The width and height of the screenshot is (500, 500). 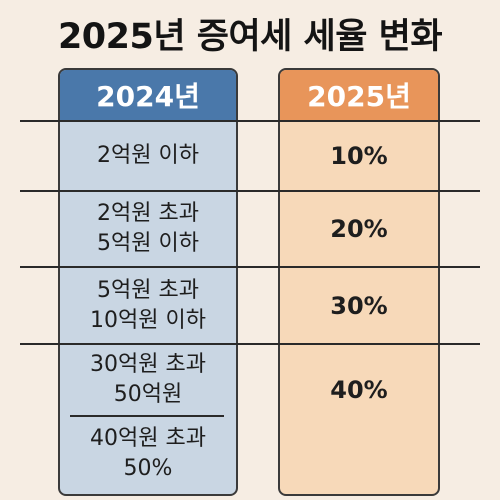 I want to click on rate-value: 20%, so click(x=359, y=229).